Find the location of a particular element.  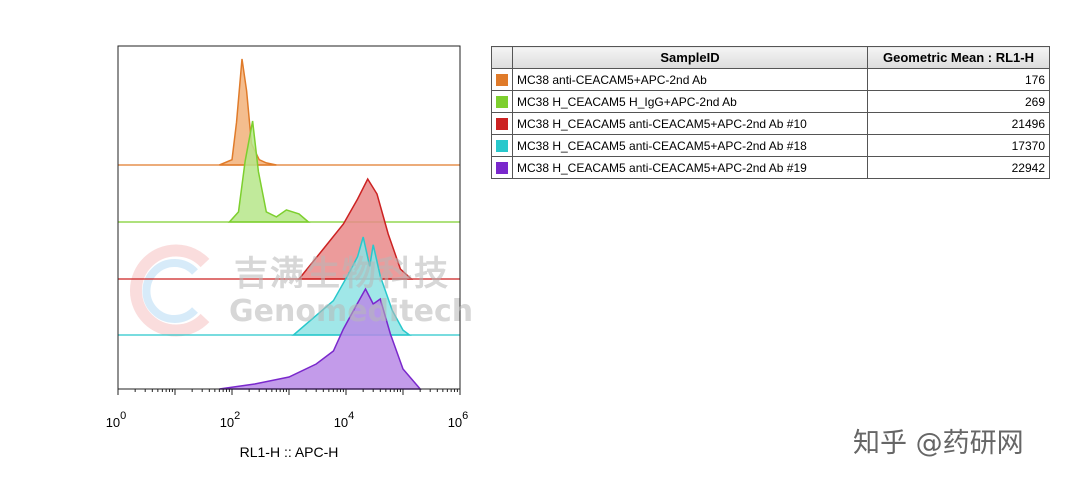

table-header-sample: SampleID is located at coordinates (690, 57).